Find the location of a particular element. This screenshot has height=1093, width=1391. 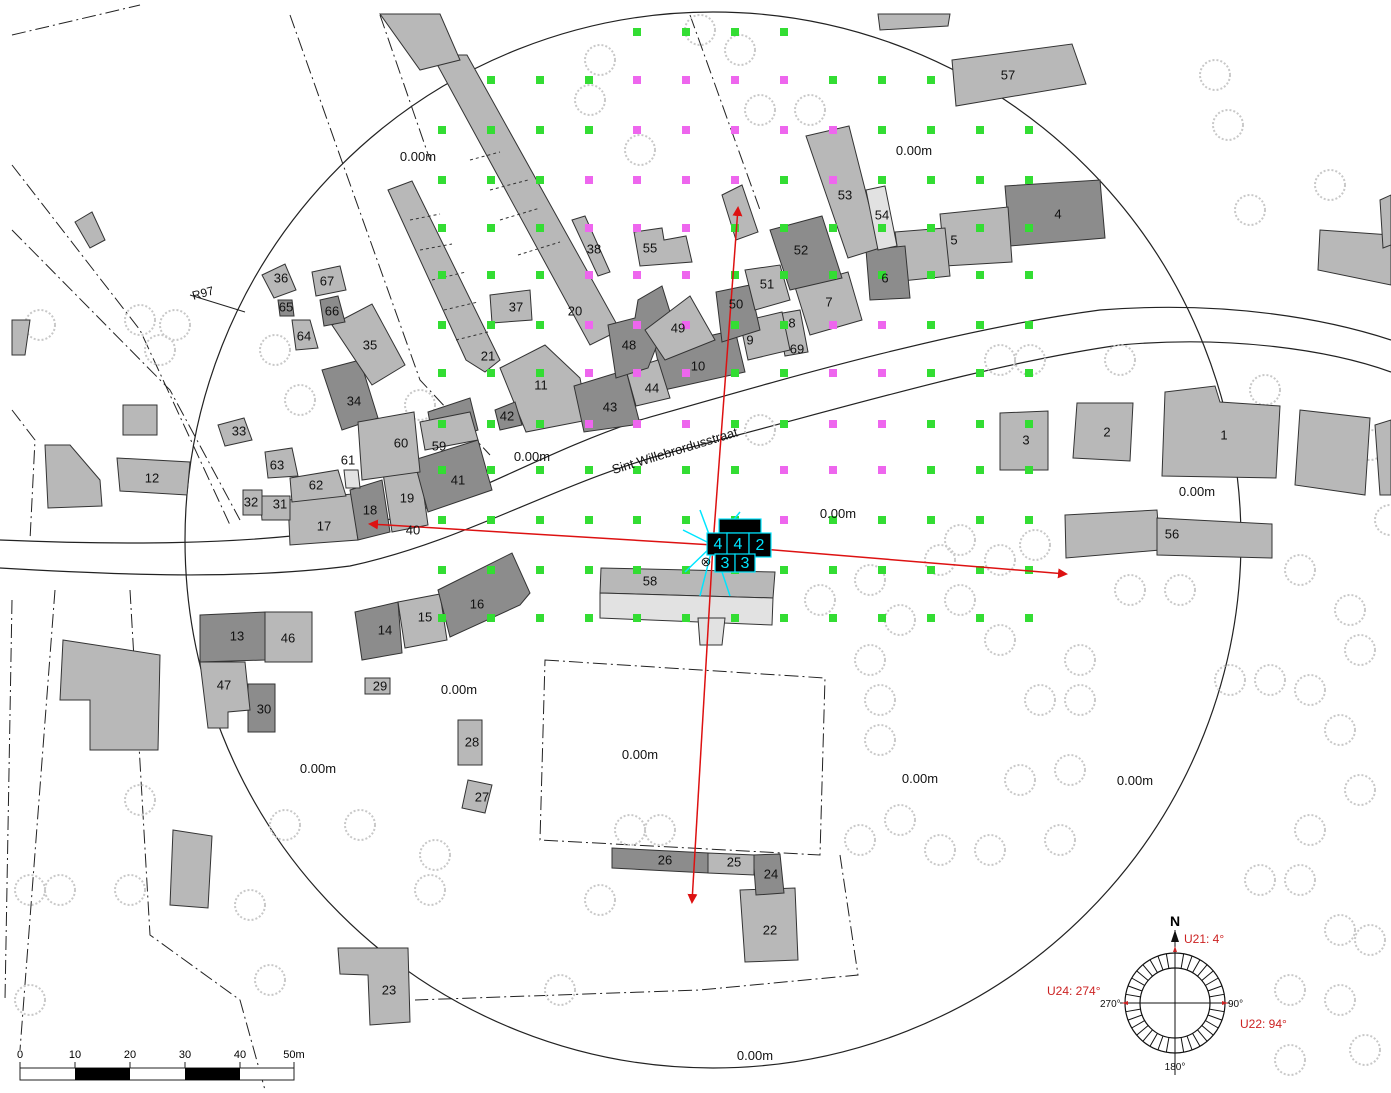

ray-south is located at coordinates (700, 724).